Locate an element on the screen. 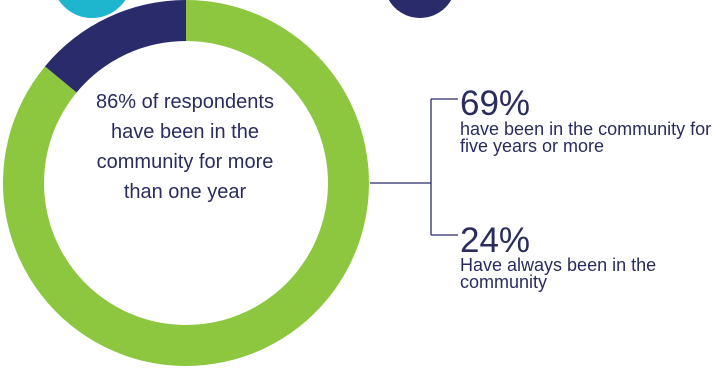 The height and width of the screenshot is (369, 727). decorative-teal-circle is located at coordinates (92, 9).